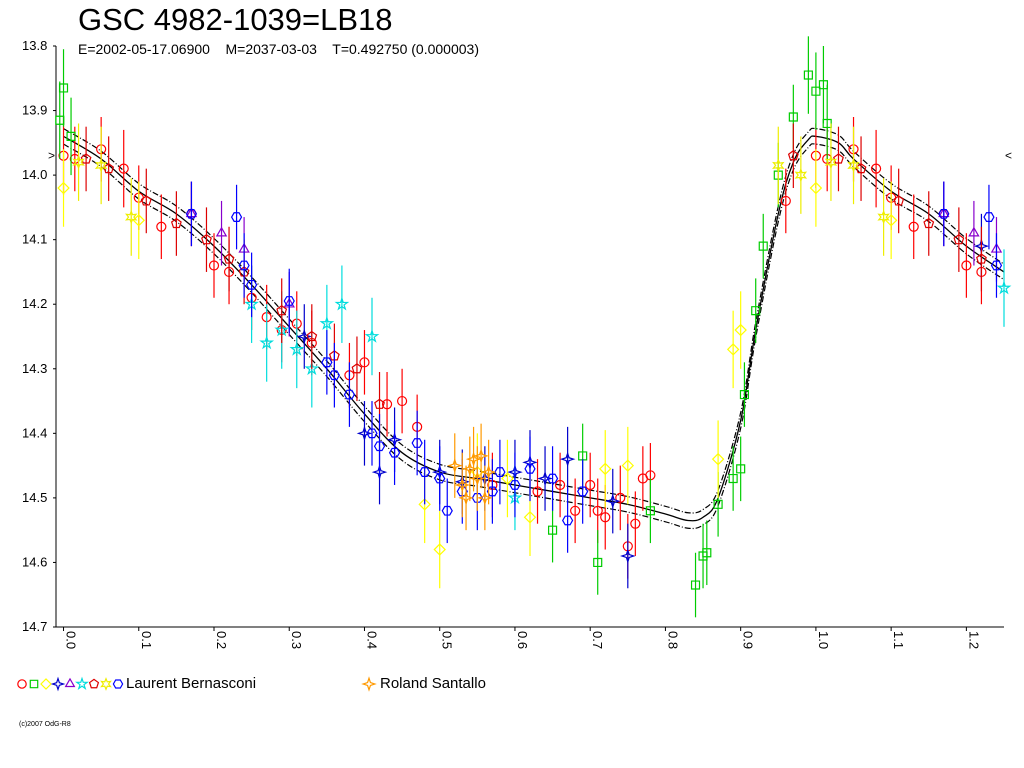  What do you see at coordinates (136, 684) in the screenshot?
I see `legend-item-bernasconi: Laurent Bernasconi` at bounding box center [136, 684].